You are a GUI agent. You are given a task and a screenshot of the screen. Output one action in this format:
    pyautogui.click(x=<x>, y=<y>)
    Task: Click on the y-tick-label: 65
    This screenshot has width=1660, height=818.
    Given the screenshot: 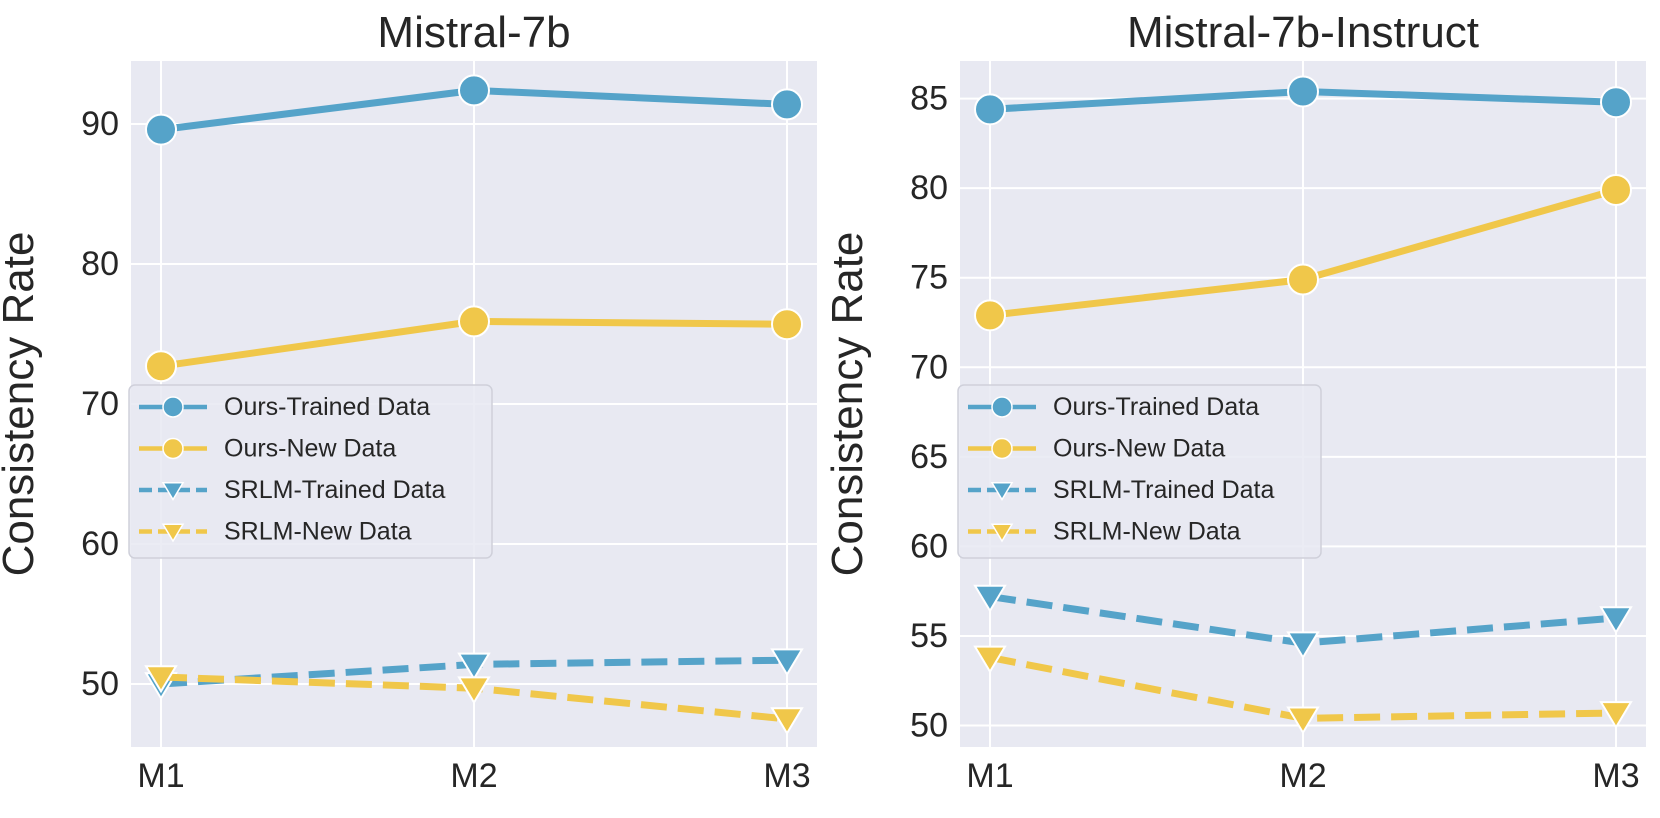 What is the action you would take?
    pyautogui.click(x=929, y=457)
    